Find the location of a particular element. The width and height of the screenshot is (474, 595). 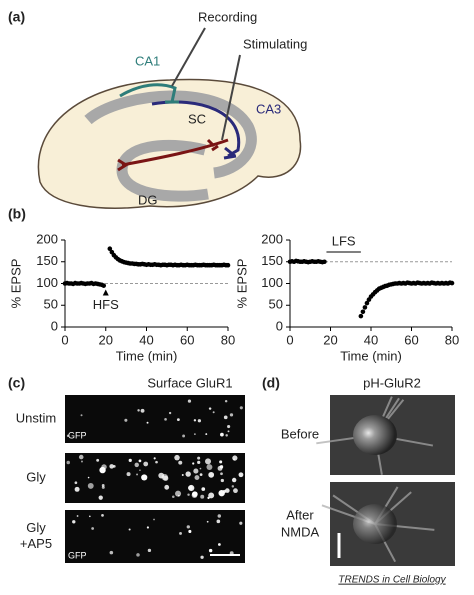

x-tick-label: 20 is located at coordinates (330, 339).